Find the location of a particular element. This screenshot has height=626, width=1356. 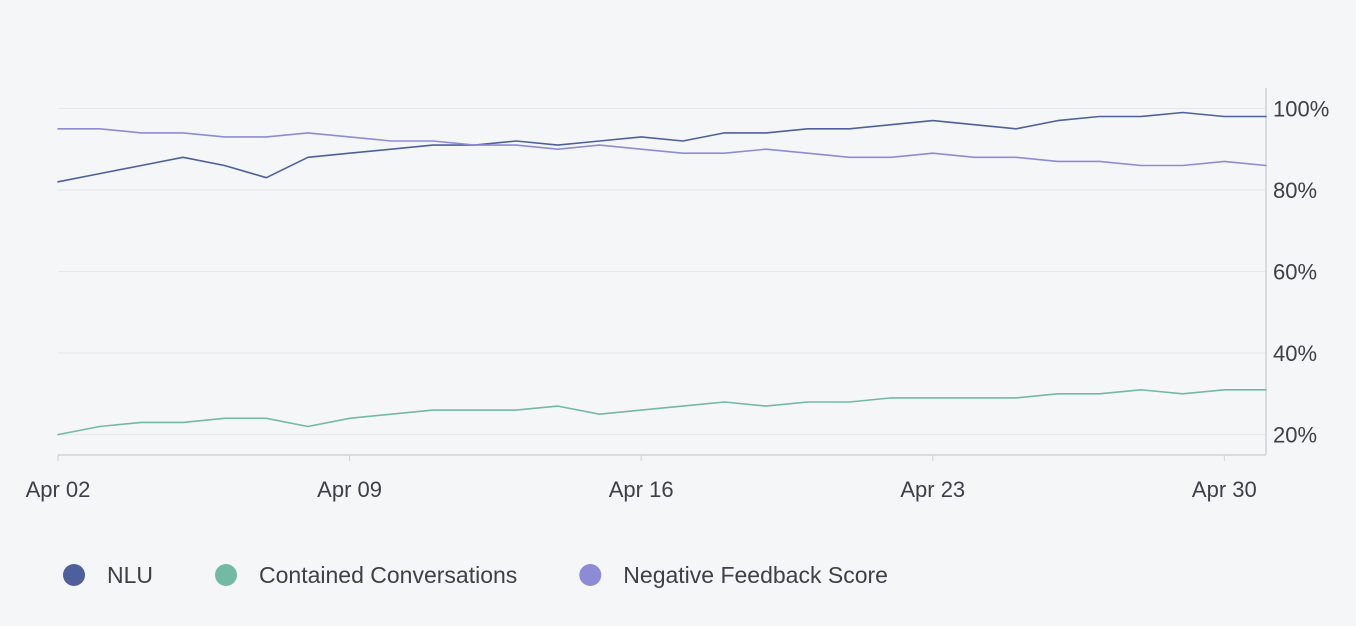

y-tick-label: 60% is located at coordinates (1295, 272).